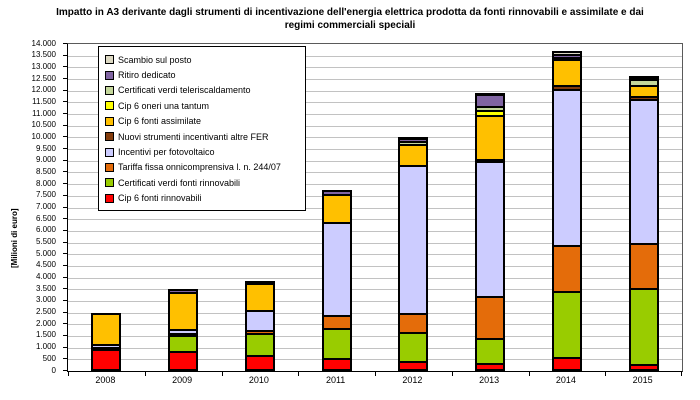 This screenshot has width=700, height=400. I want to click on y-axis-tick-label: 12.500, so click(43, 78).